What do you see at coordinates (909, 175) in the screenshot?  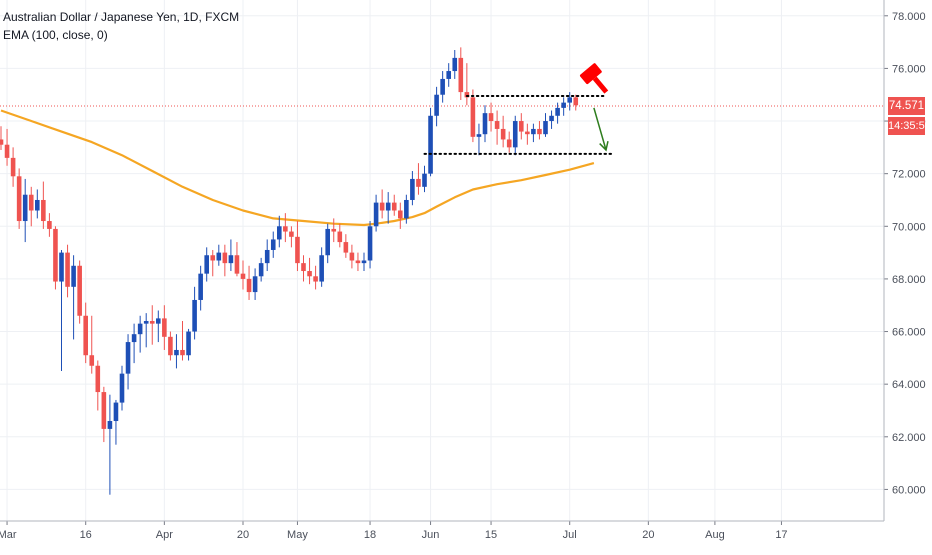 I see `y-tick-label: 72.000` at bounding box center [909, 175].